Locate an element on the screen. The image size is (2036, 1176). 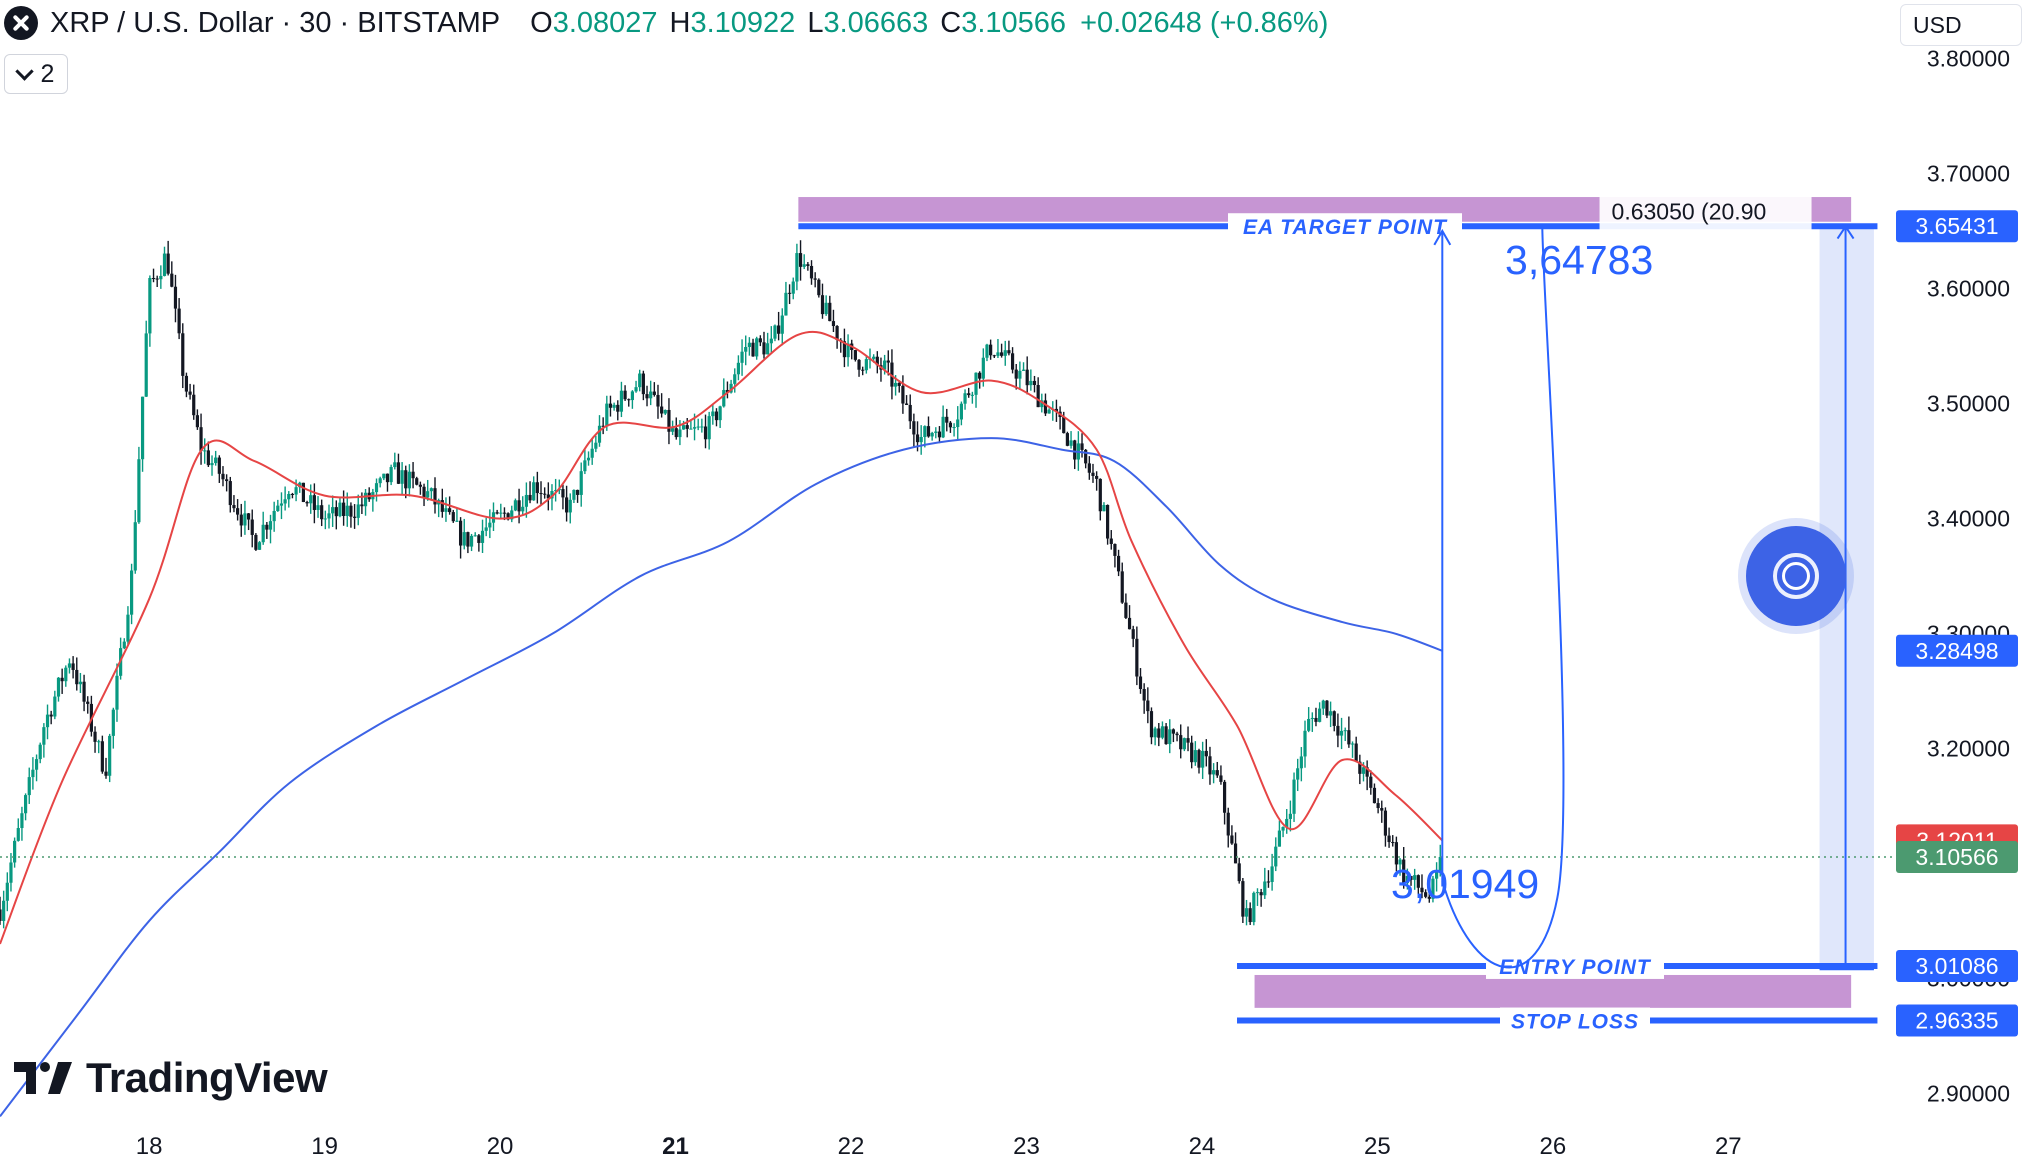
price-badge-label: 3.01086 is located at coordinates (1956, 966).